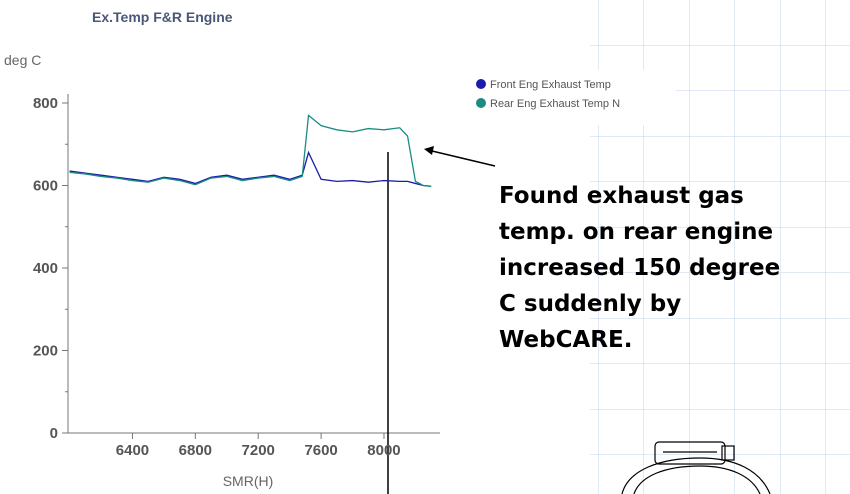 This screenshot has height=494, width=850. I want to click on y-tick-label: 600, so click(45, 186).